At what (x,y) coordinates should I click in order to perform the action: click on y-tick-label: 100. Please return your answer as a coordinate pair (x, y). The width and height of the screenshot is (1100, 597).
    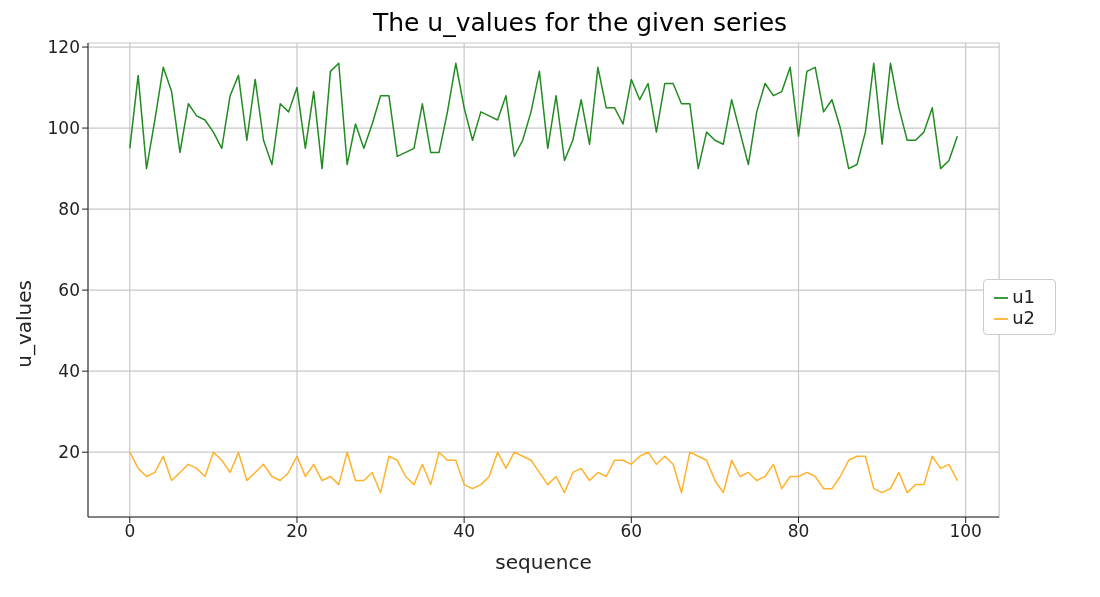
    Looking at the image, I should click on (63, 128).